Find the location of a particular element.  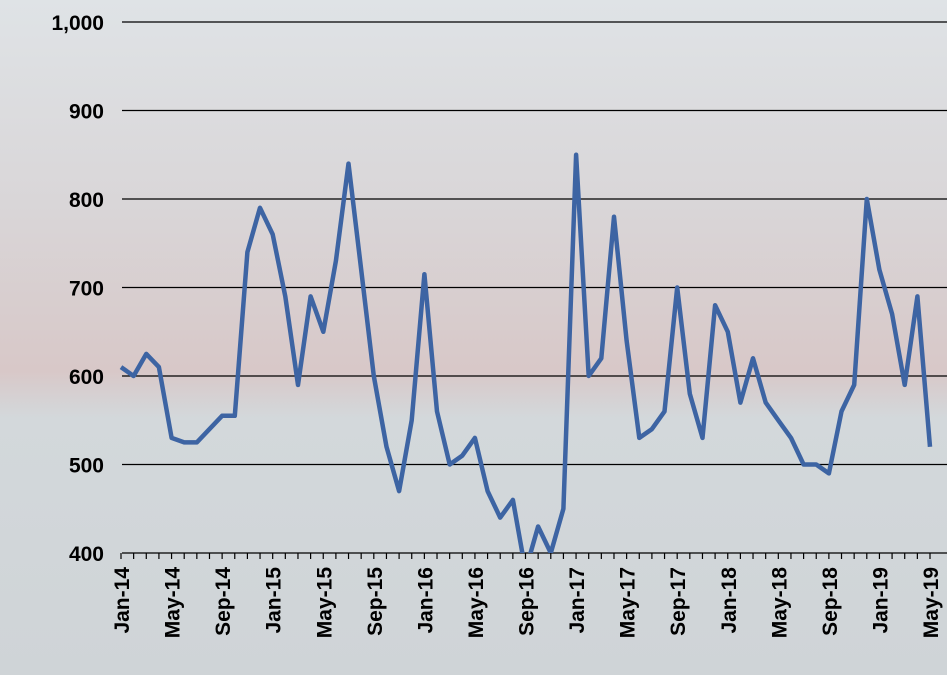

x-tick-label: May-16 is located at coordinates (476, 602).